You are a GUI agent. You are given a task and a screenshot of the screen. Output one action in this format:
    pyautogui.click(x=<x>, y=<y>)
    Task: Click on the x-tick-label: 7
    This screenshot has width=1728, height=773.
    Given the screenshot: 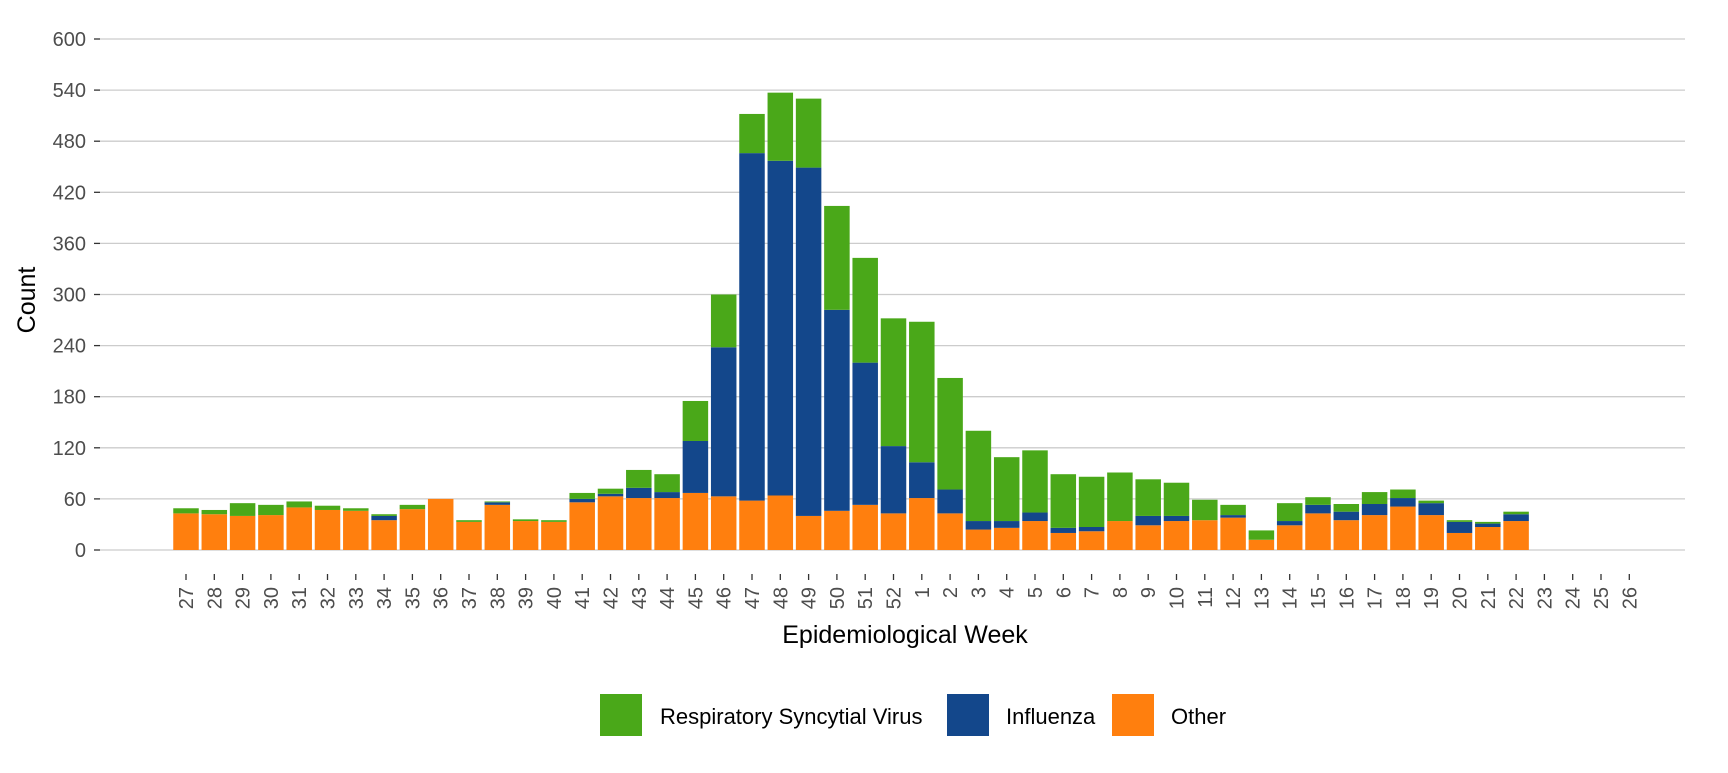 What is the action you would take?
    pyautogui.click(x=1093, y=592)
    